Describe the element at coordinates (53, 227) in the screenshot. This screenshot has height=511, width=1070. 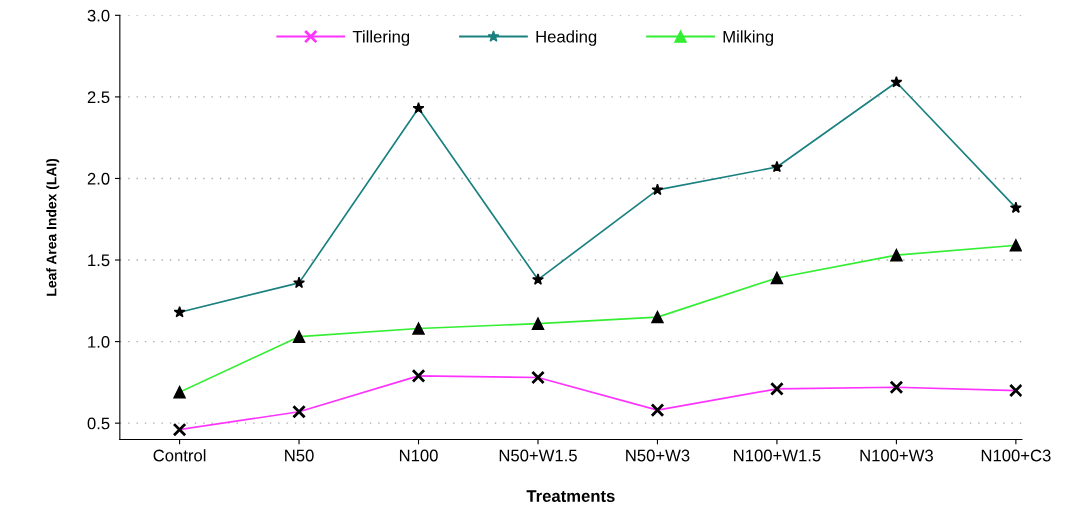
I see `y-axis-title: Leaf Area Index (LAI)` at that location.